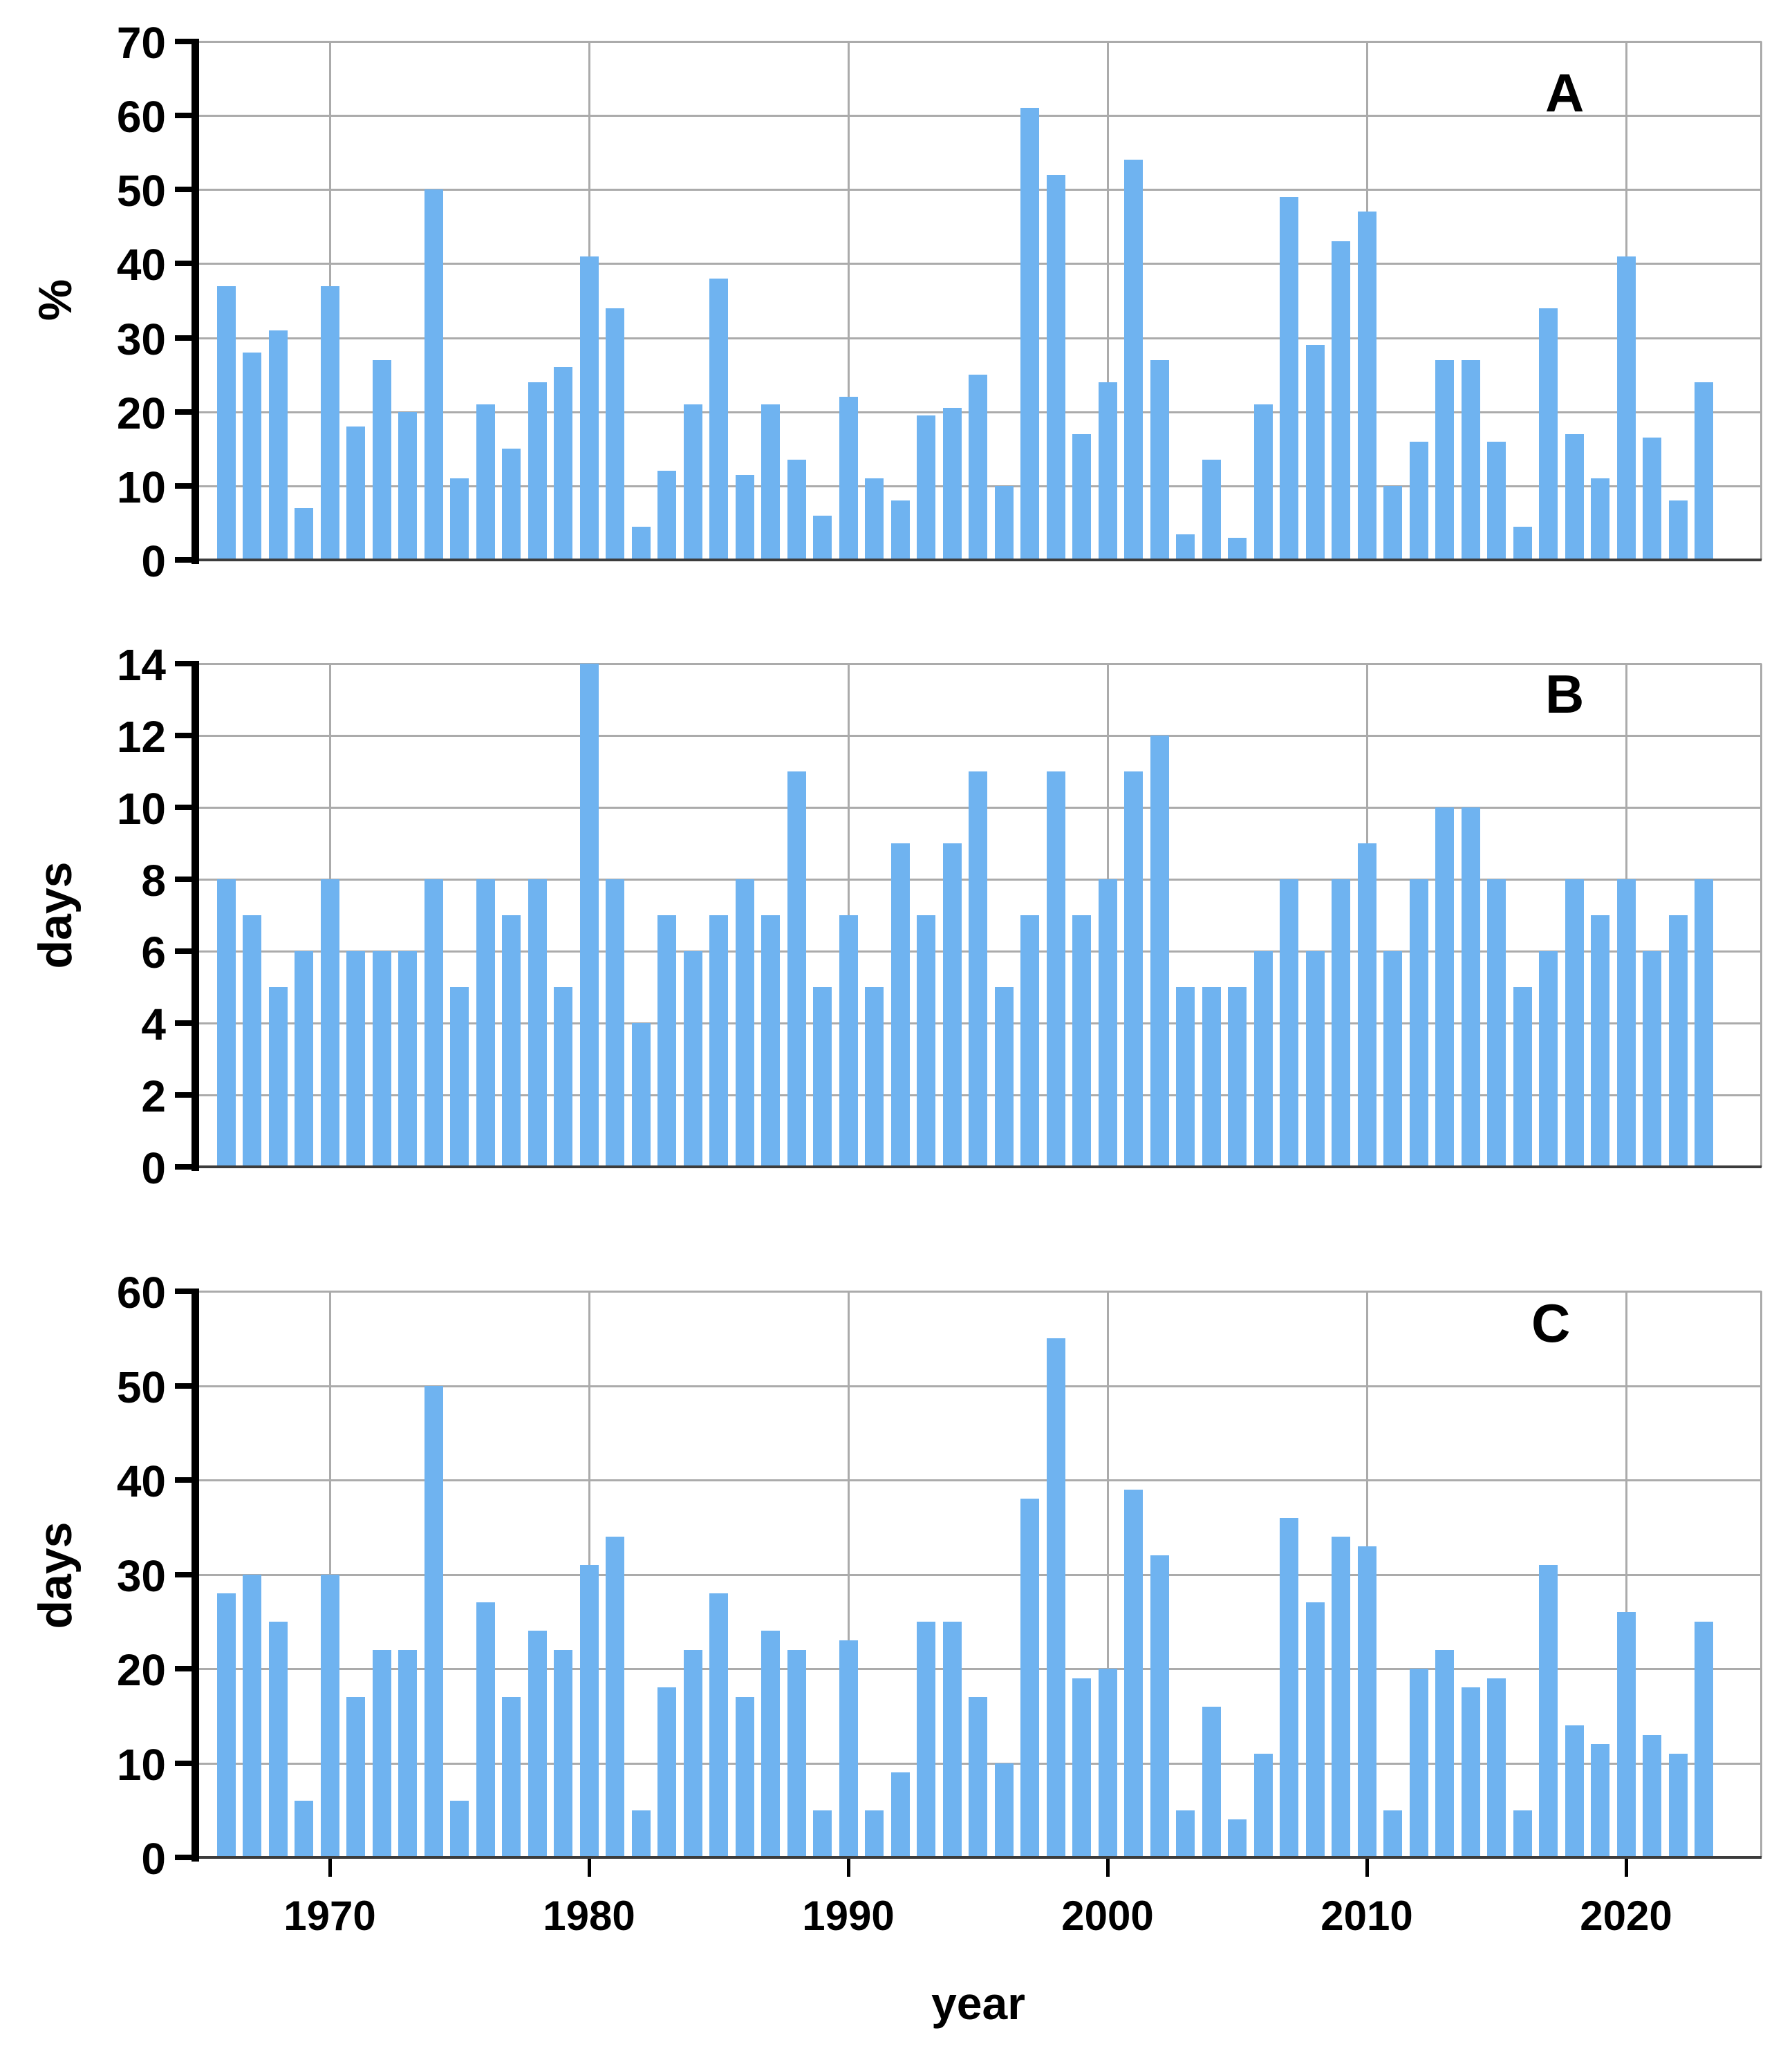 The height and width of the screenshot is (2071, 1792). Describe the element at coordinates (822, 537) in the screenshot. I see `bar-A-1989` at that location.